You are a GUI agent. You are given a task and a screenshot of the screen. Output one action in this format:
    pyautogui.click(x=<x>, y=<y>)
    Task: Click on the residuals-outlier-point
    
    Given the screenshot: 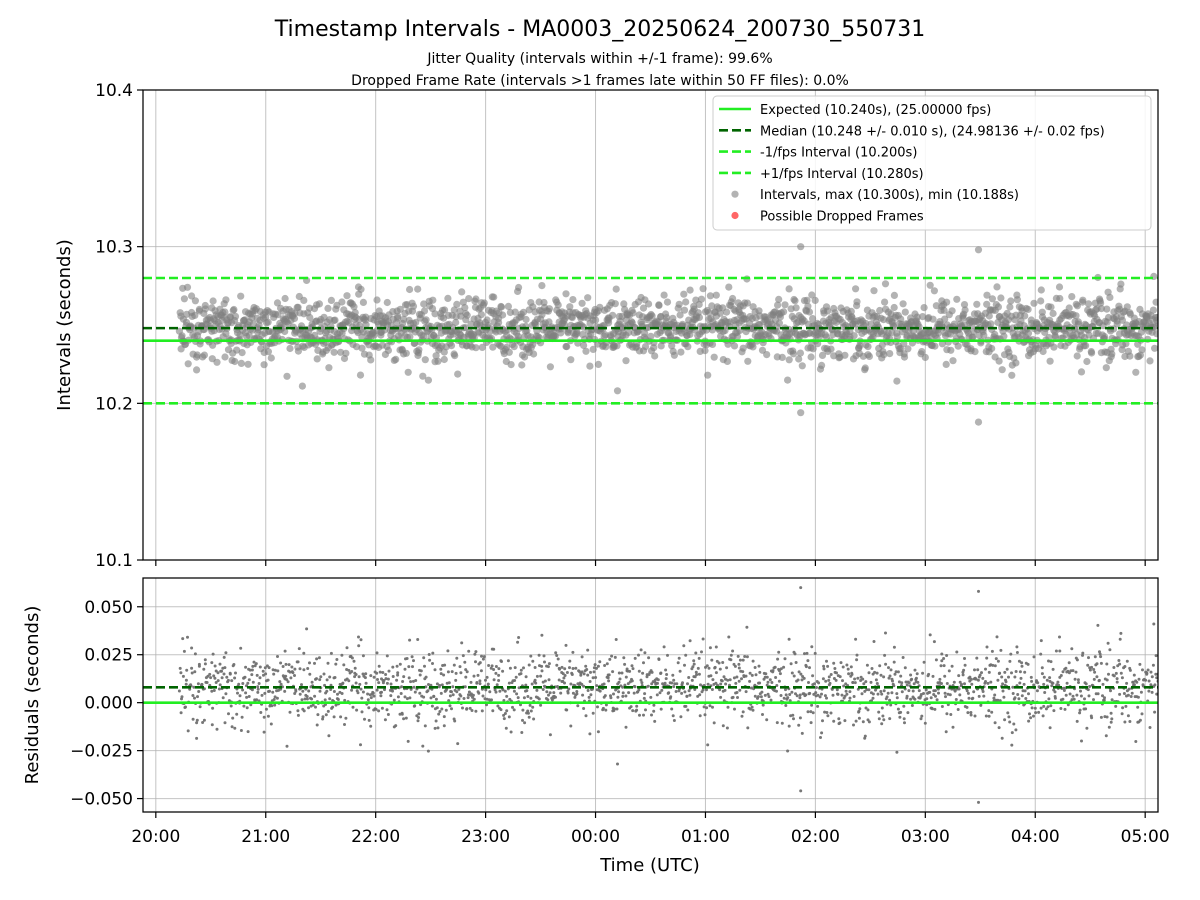 What is the action you would take?
    pyautogui.click(x=617, y=764)
    